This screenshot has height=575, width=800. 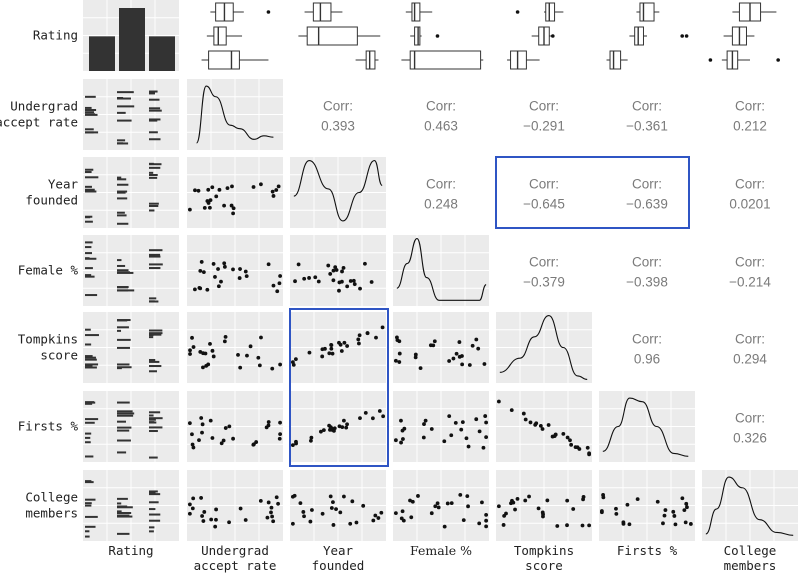 What do you see at coordinates (750, 505) in the screenshot?
I see `panel-r7-c7` at bounding box center [750, 505].